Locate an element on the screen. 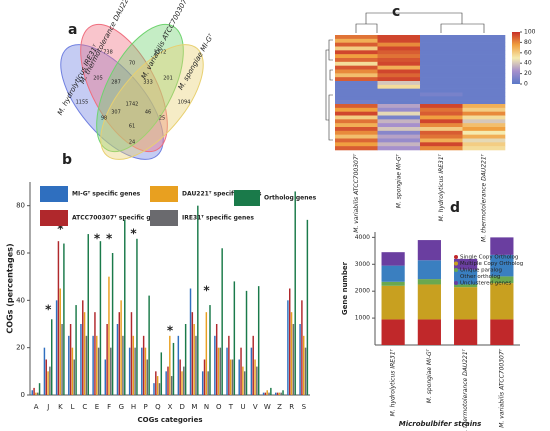 The image size is (550, 431). x-tick-label: H is located at coordinates (133, 407).